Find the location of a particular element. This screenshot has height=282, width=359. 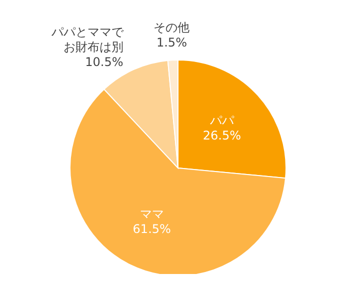

data-label: 1.5% is located at coordinates (171, 43).